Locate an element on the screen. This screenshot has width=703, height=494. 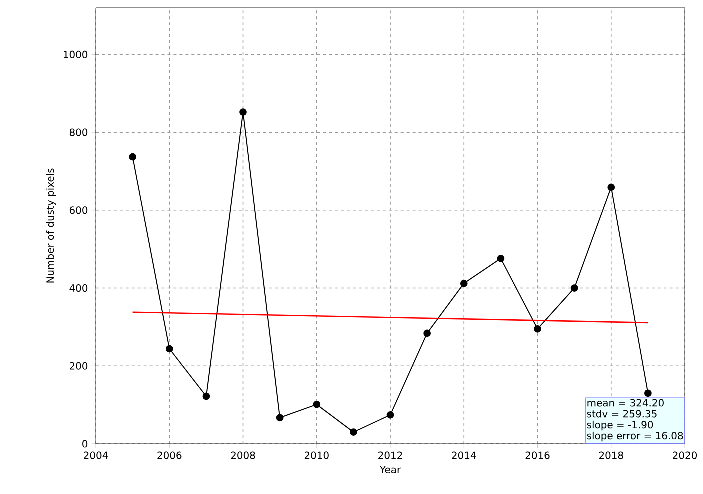
annotation: mean = 324.20 is located at coordinates (626, 403).